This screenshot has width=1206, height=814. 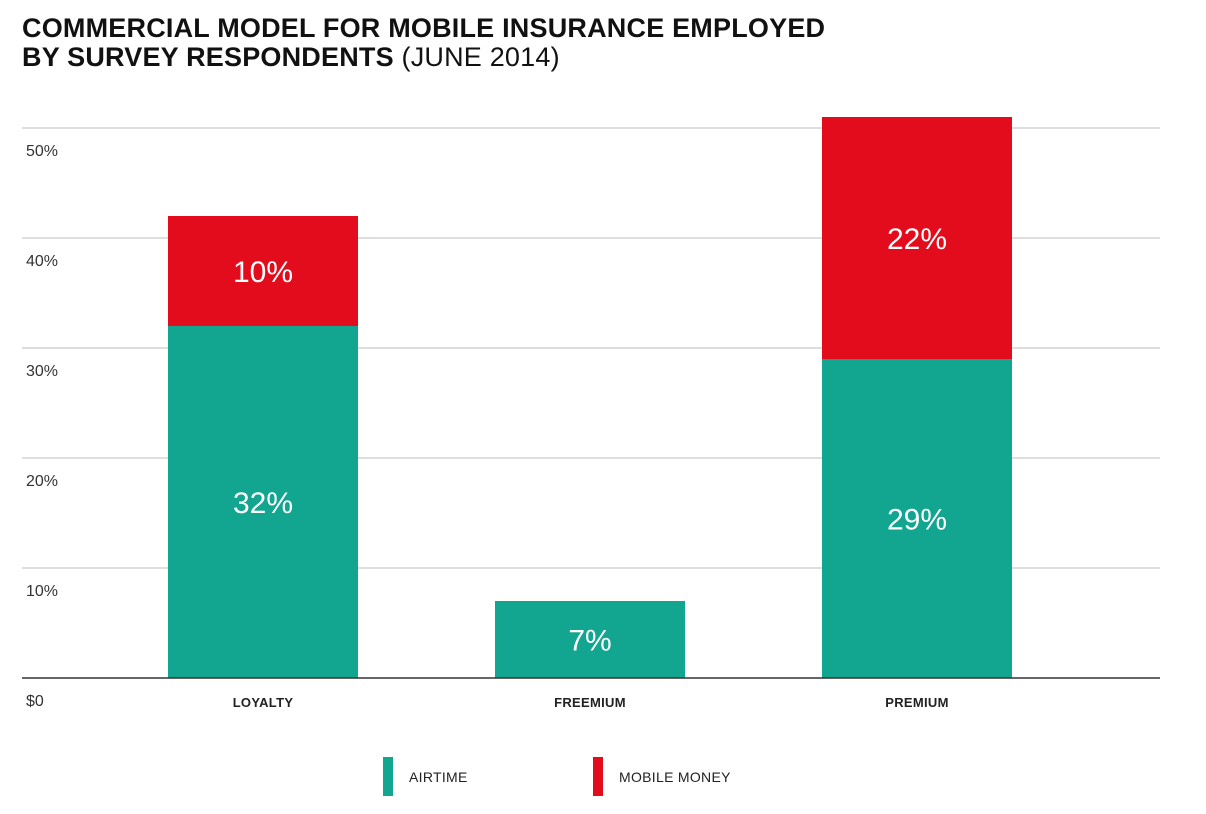 I want to click on data-label-loyalty-airtime: 32%, so click(x=263, y=503).